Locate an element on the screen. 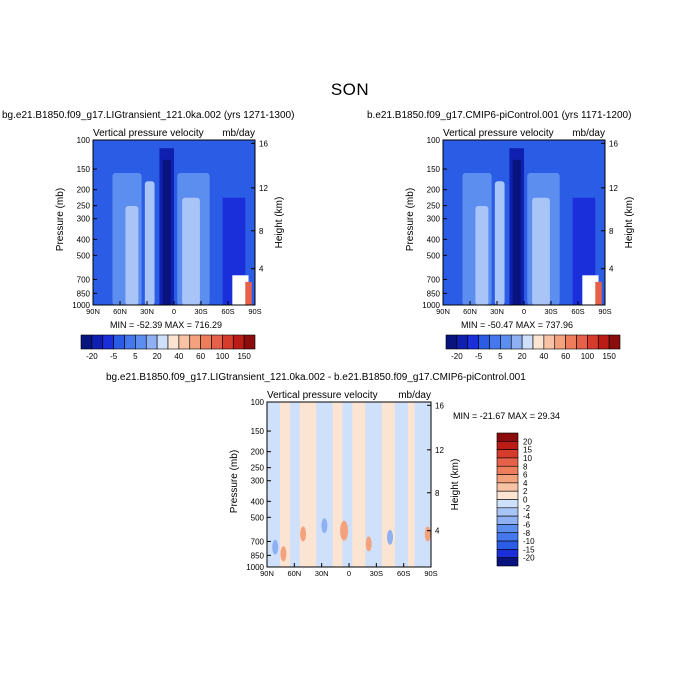 The width and height of the screenshot is (700, 700). colorbar-label: -20 is located at coordinates (529, 558).